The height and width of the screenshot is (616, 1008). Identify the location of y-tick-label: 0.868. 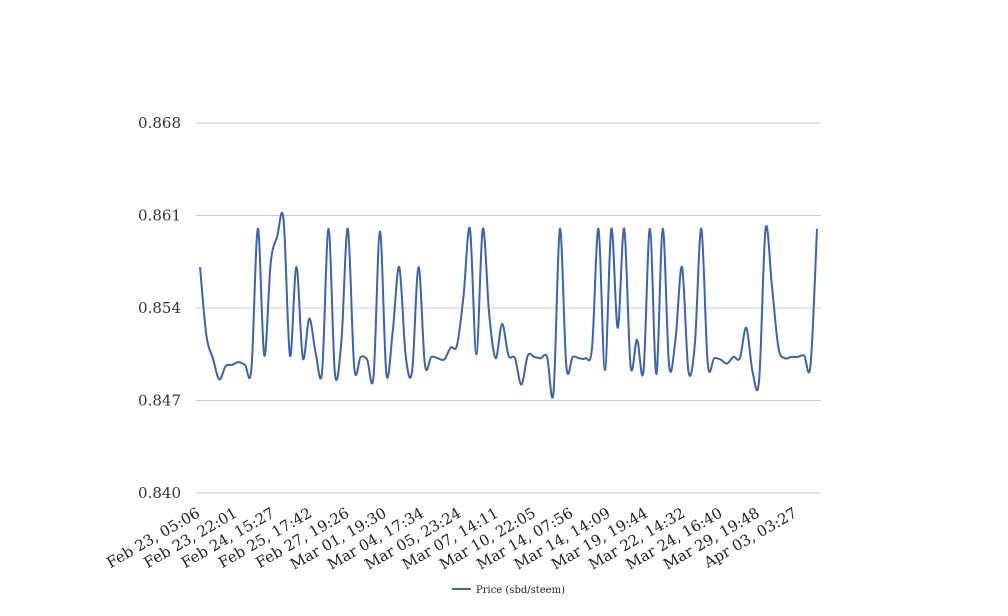
(159, 123).